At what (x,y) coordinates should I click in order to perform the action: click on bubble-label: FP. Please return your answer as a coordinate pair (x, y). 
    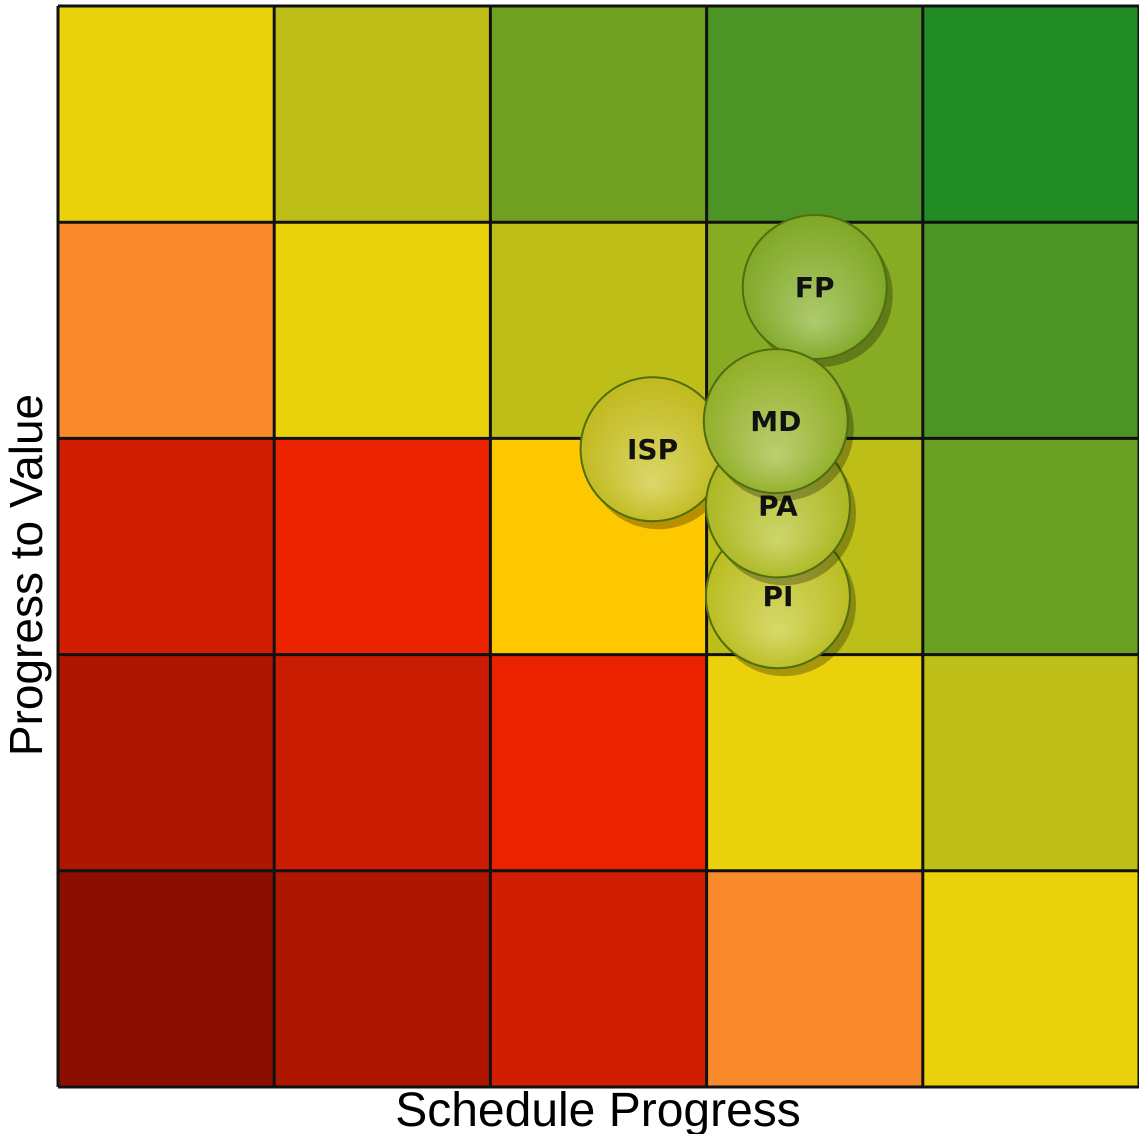
    Looking at the image, I should click on (815, 287).